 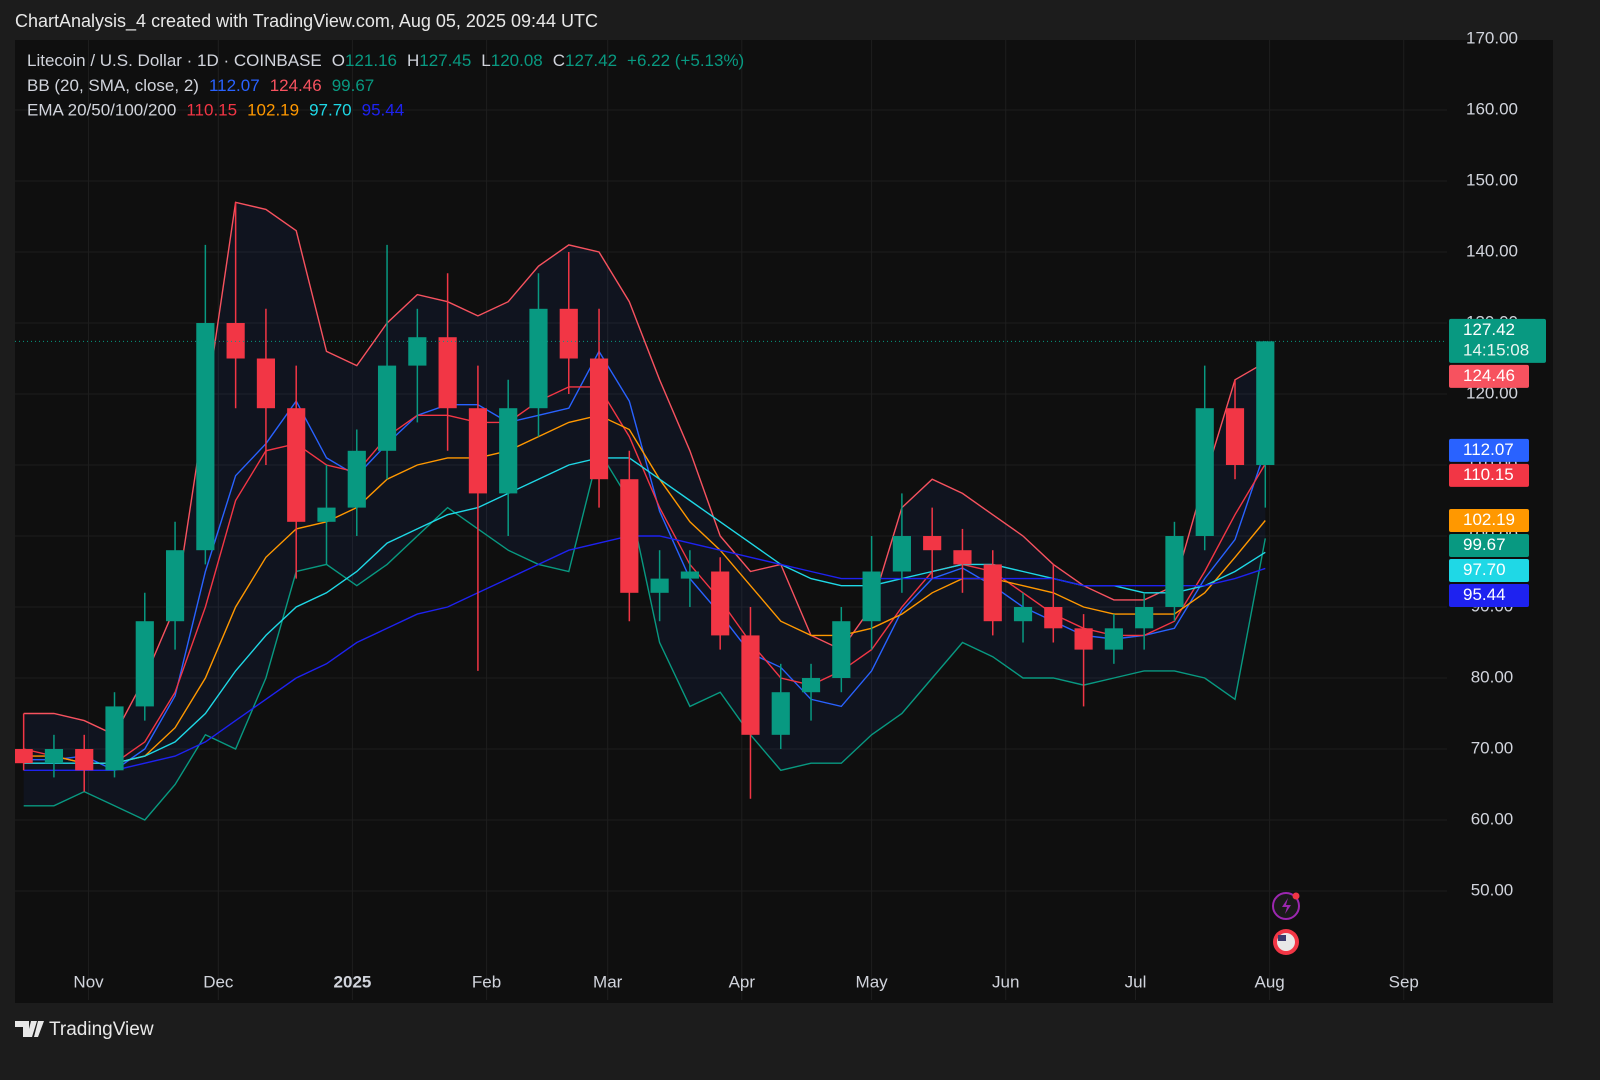 What do you see at coordinates (113, 85) in the screenshot?
I see `indicator-name: BB (20, SMA, close, 2)` at bounding box center [113, 85].